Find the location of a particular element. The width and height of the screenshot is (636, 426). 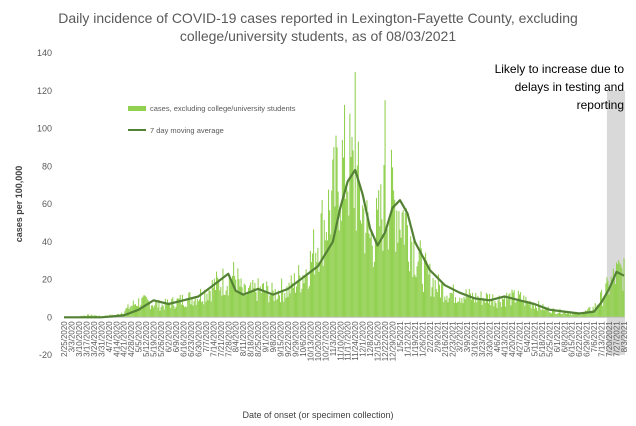

y-tick-label: 20 is located at coordinates (47, 280).